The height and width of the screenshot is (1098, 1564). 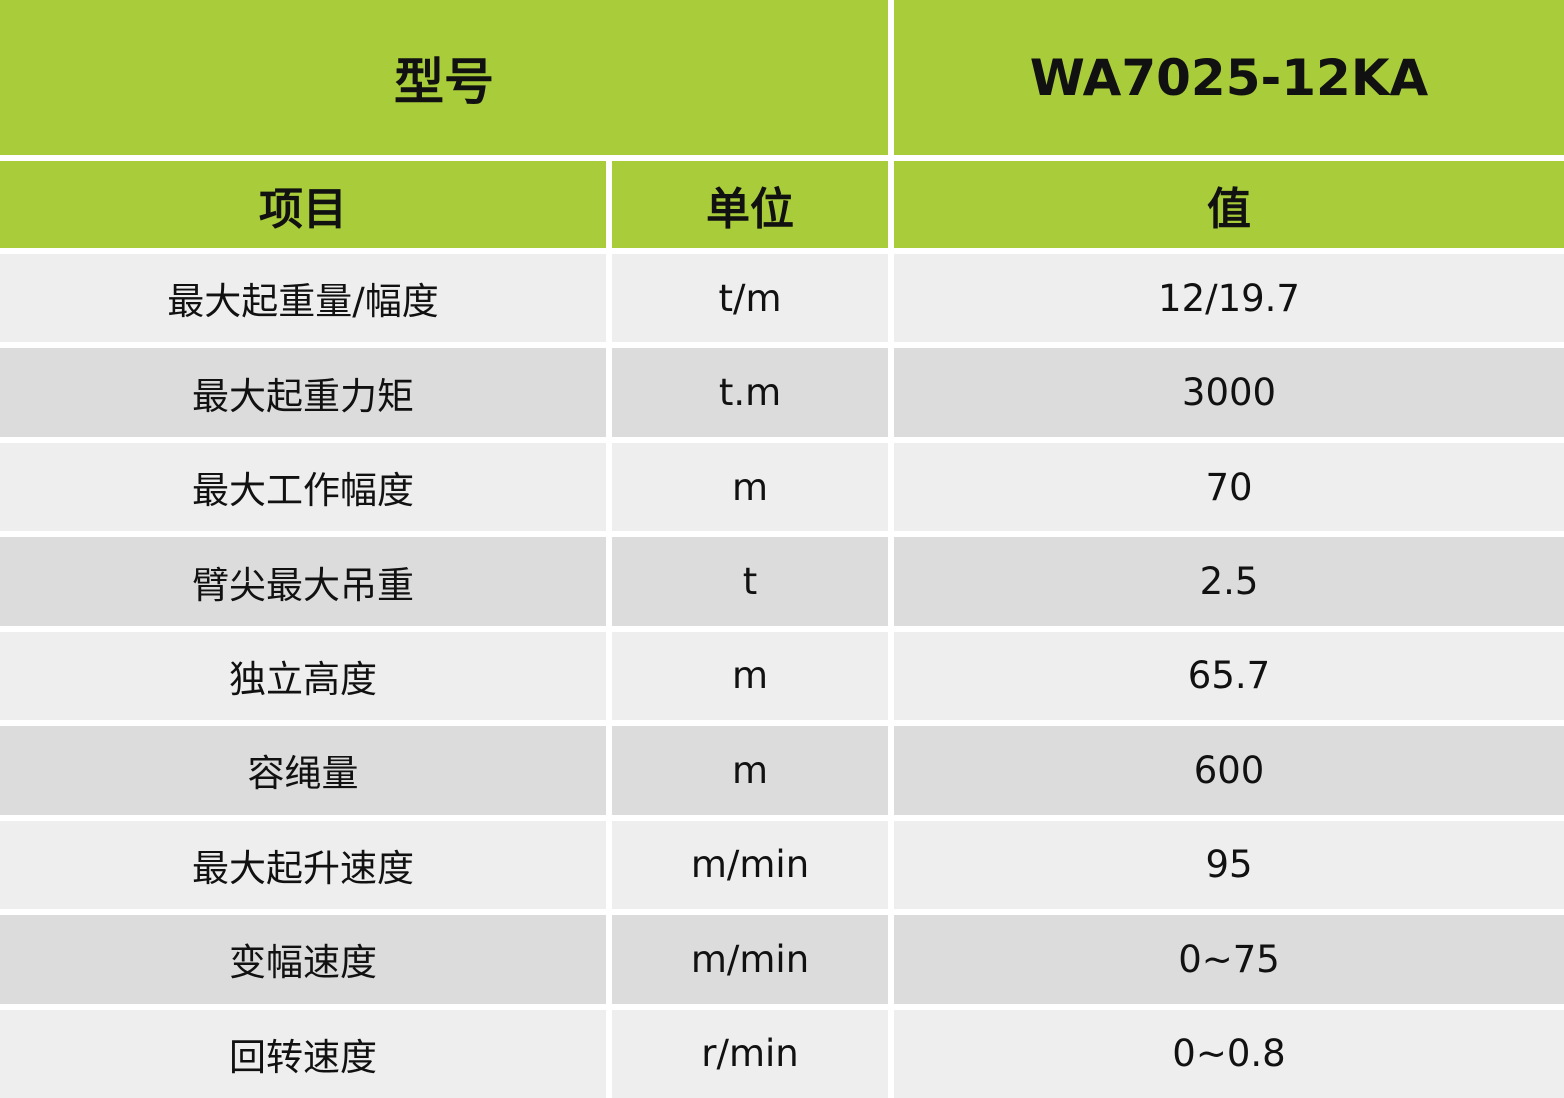 What do you see at coordinates (1229, 298) in the screenshot?
I see `table-cell-value: 12/19.7` at bounding box center [1229, 298].